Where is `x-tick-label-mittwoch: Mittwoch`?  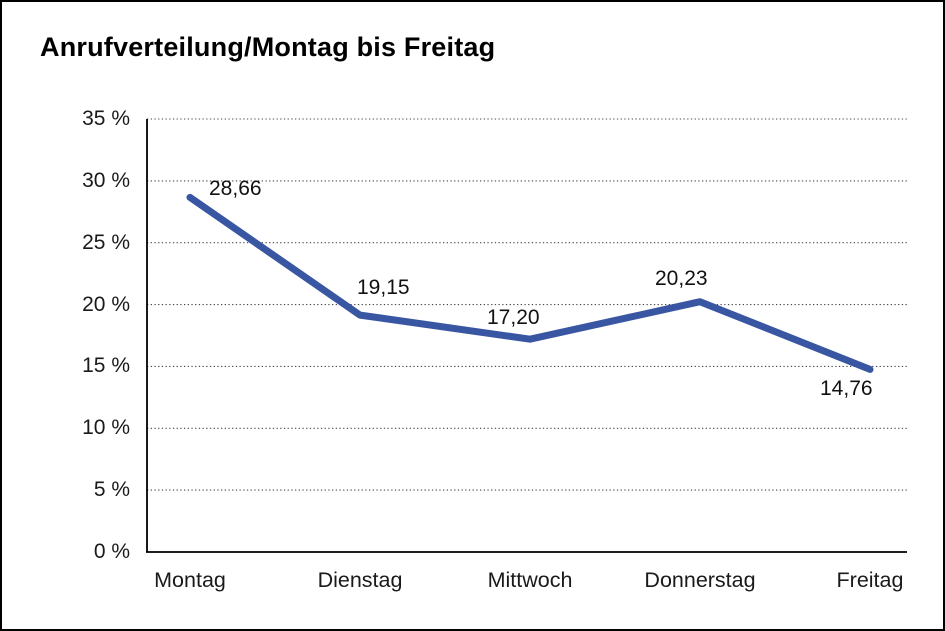 x-tick-label-mittwoch: Mittwoch is located at coordinates (530, 580).